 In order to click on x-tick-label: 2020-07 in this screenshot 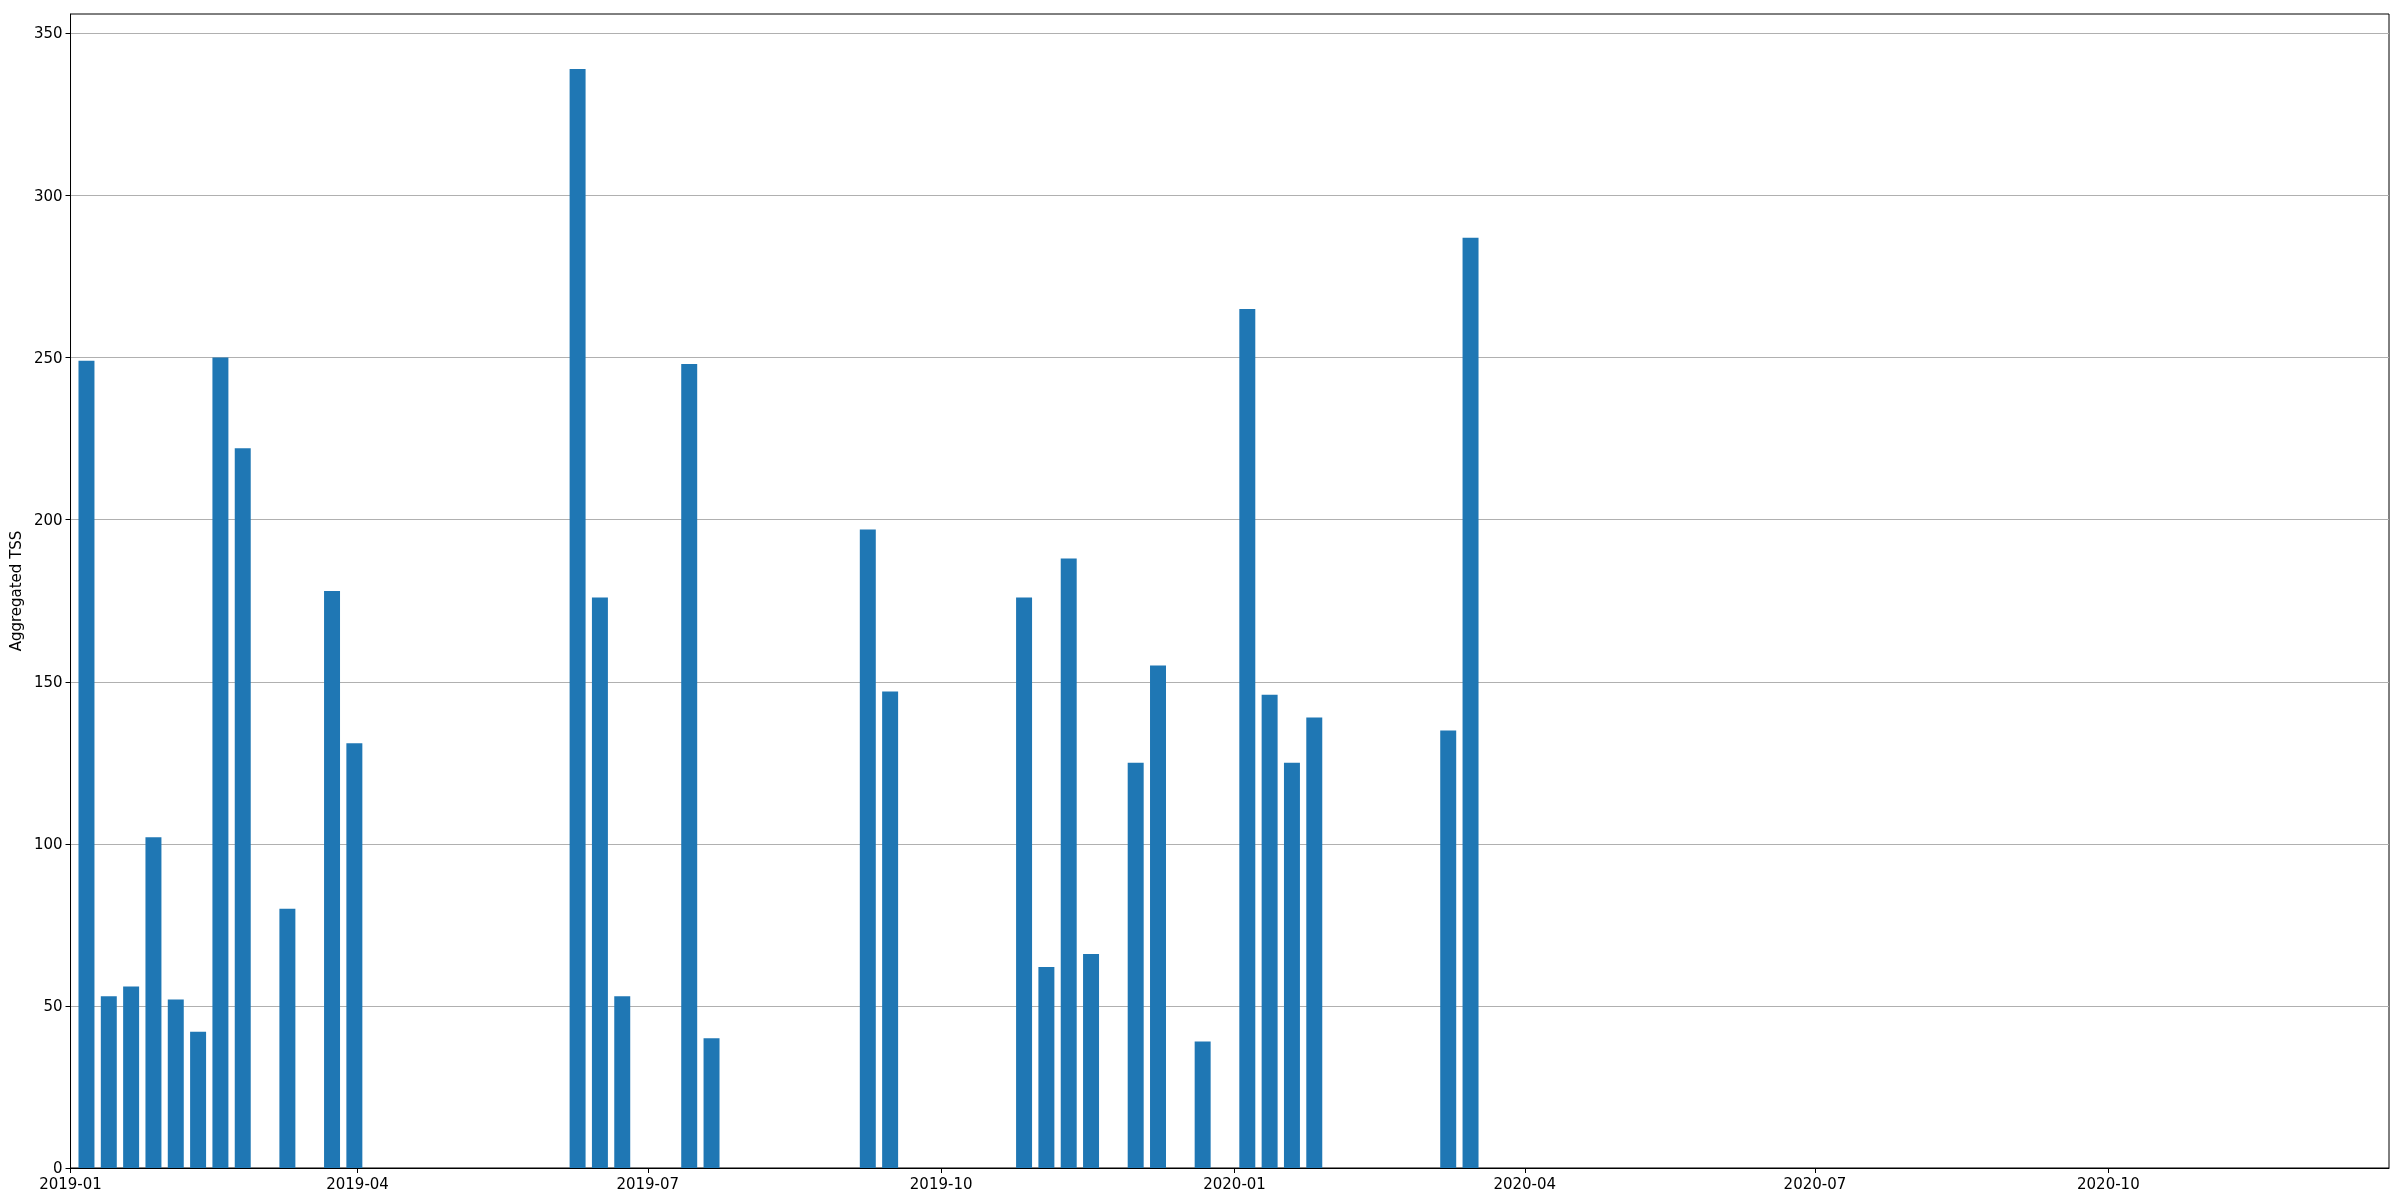, I will do `click(1815, 1183)`.